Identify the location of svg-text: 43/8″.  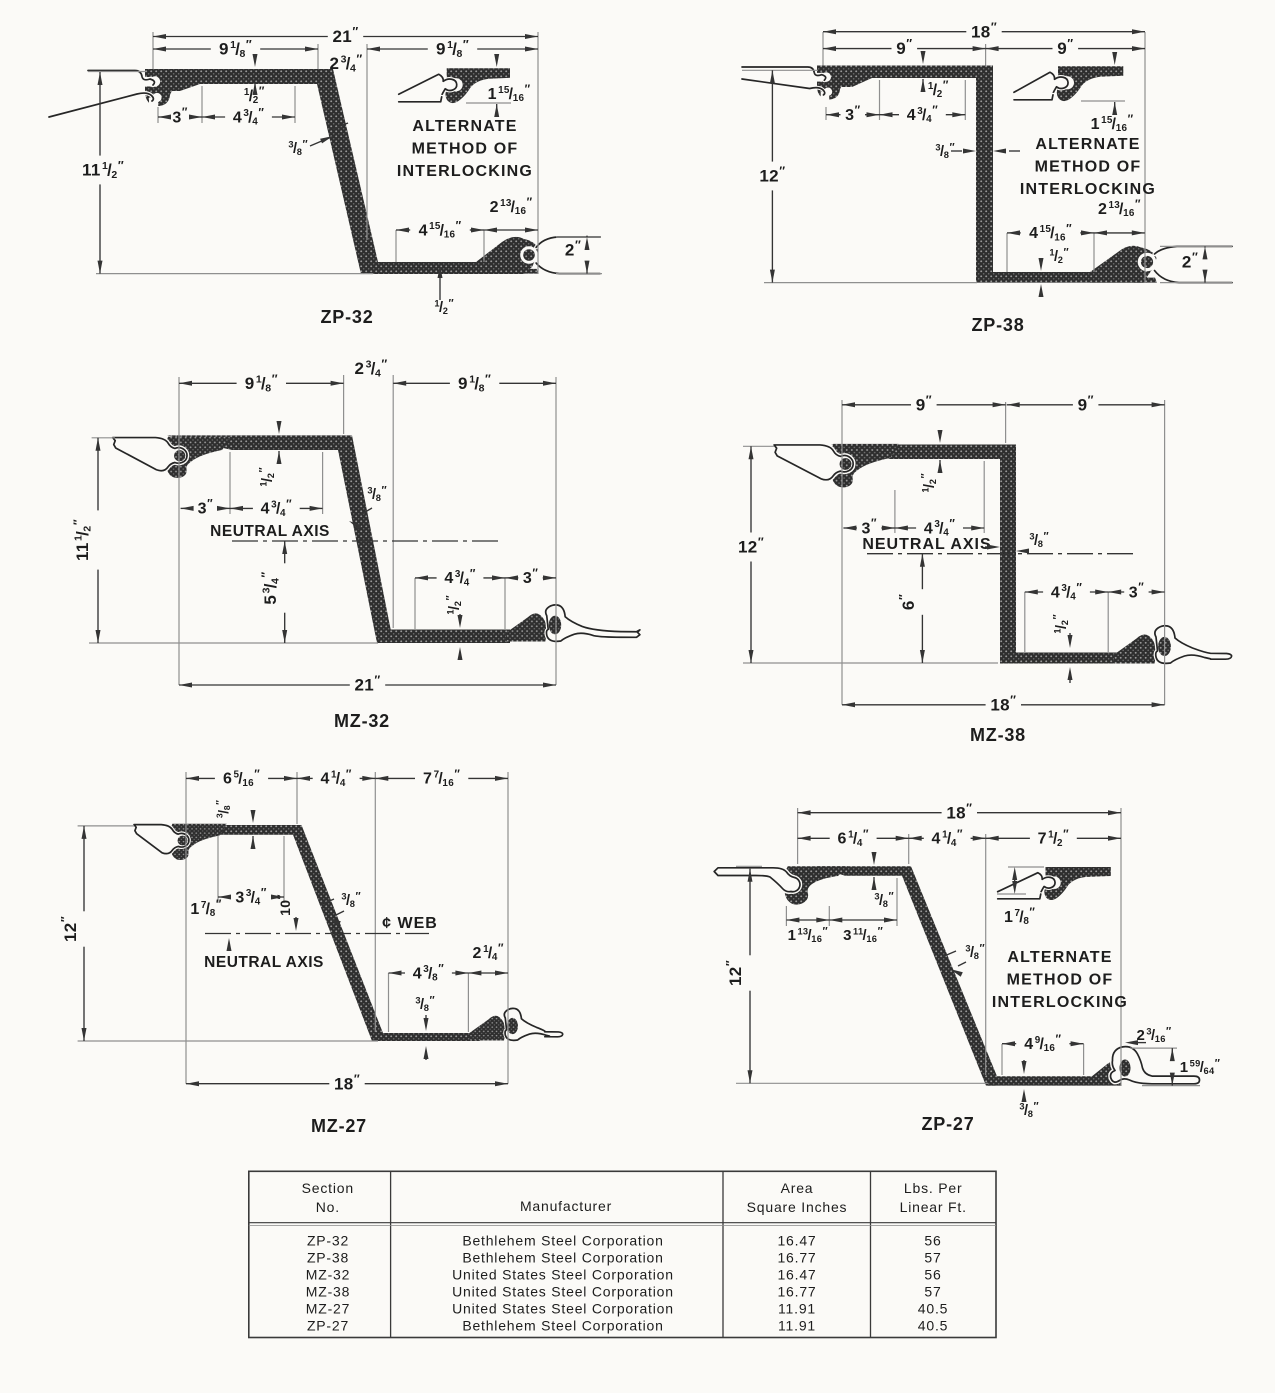
(428, 974).